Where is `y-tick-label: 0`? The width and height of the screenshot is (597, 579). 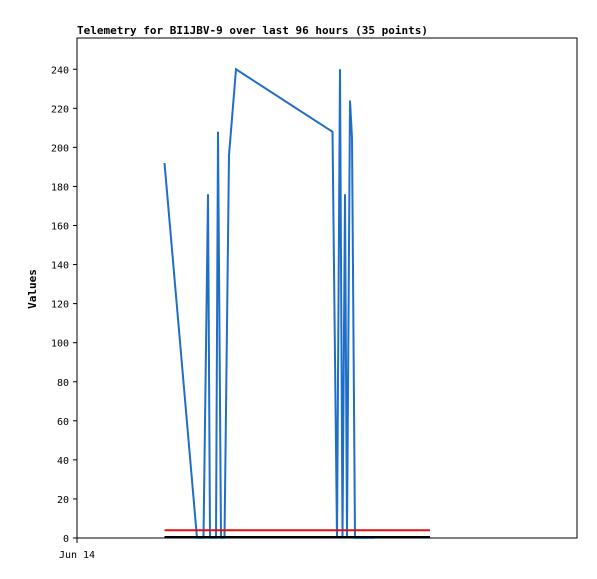 y-tick-label: 0 is located at coordinates (66, 539).